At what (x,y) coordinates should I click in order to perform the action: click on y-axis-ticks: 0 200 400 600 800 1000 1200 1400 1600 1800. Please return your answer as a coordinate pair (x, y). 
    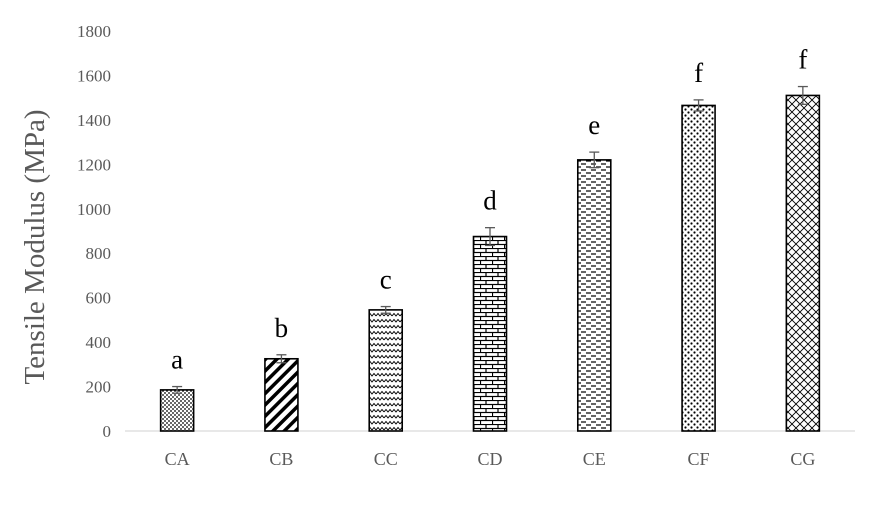
    Looking at the image, I should click on (94, 231).